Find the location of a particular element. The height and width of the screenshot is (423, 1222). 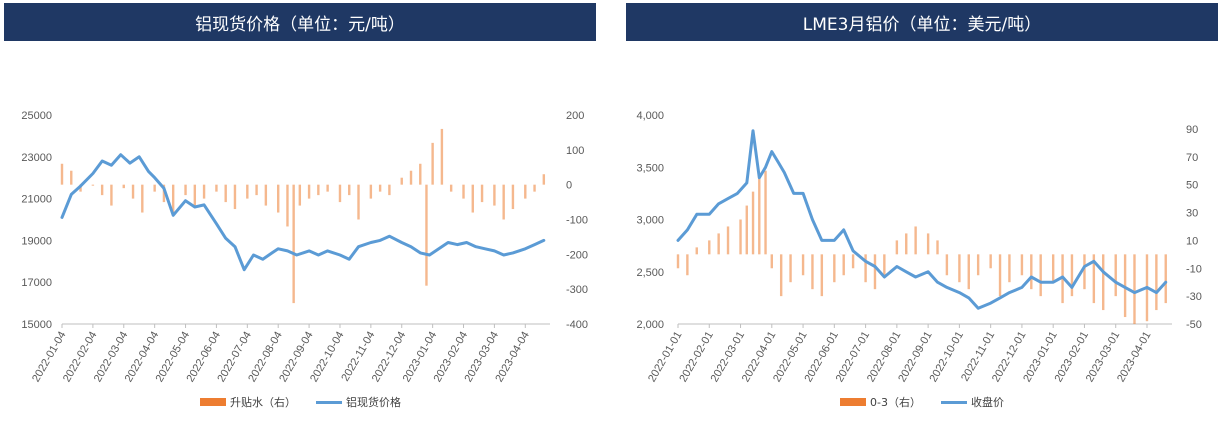

legend-item-price: 铝现货价格 is located at coordinates (358, 402).